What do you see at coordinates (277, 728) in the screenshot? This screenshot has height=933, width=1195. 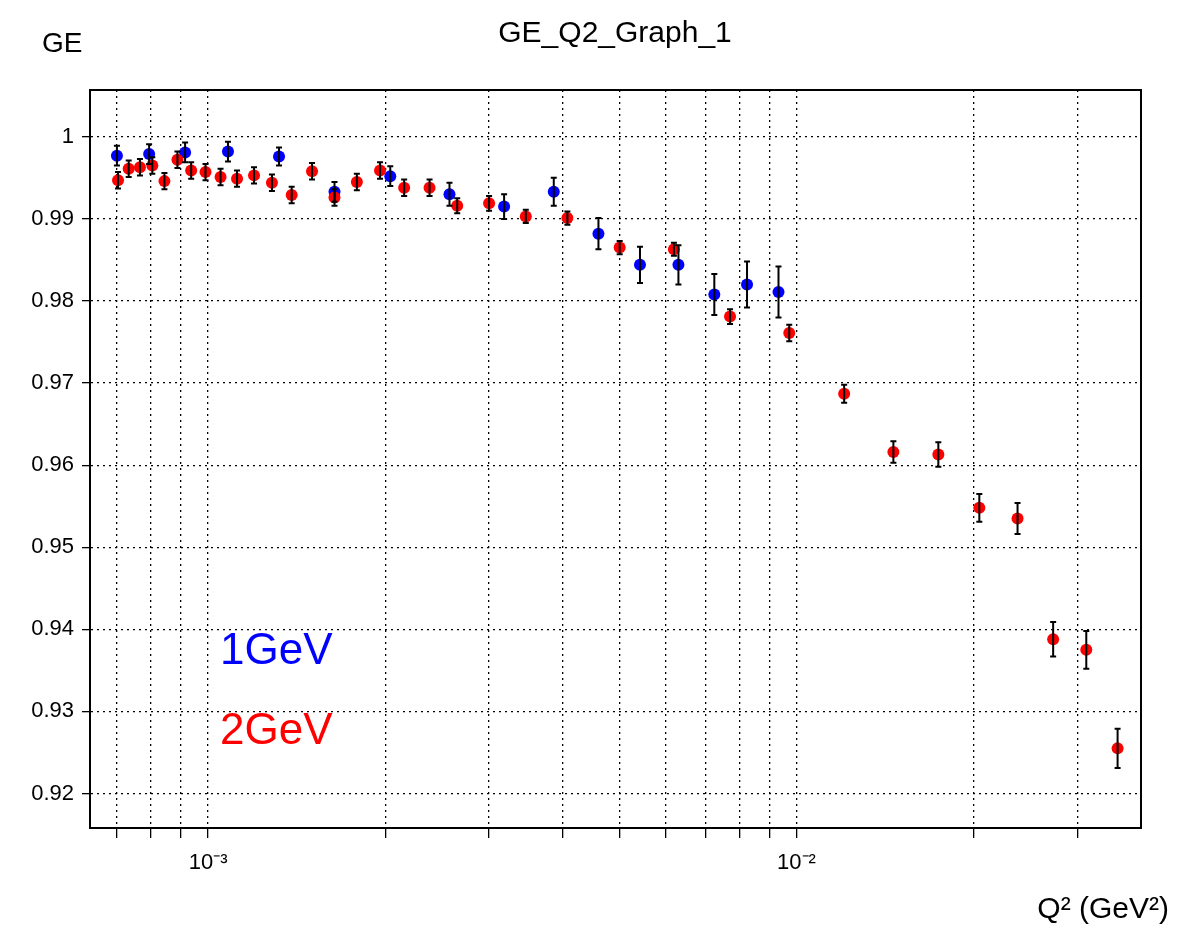 I see `text: 2GeV` at bounding box center [277, 728].